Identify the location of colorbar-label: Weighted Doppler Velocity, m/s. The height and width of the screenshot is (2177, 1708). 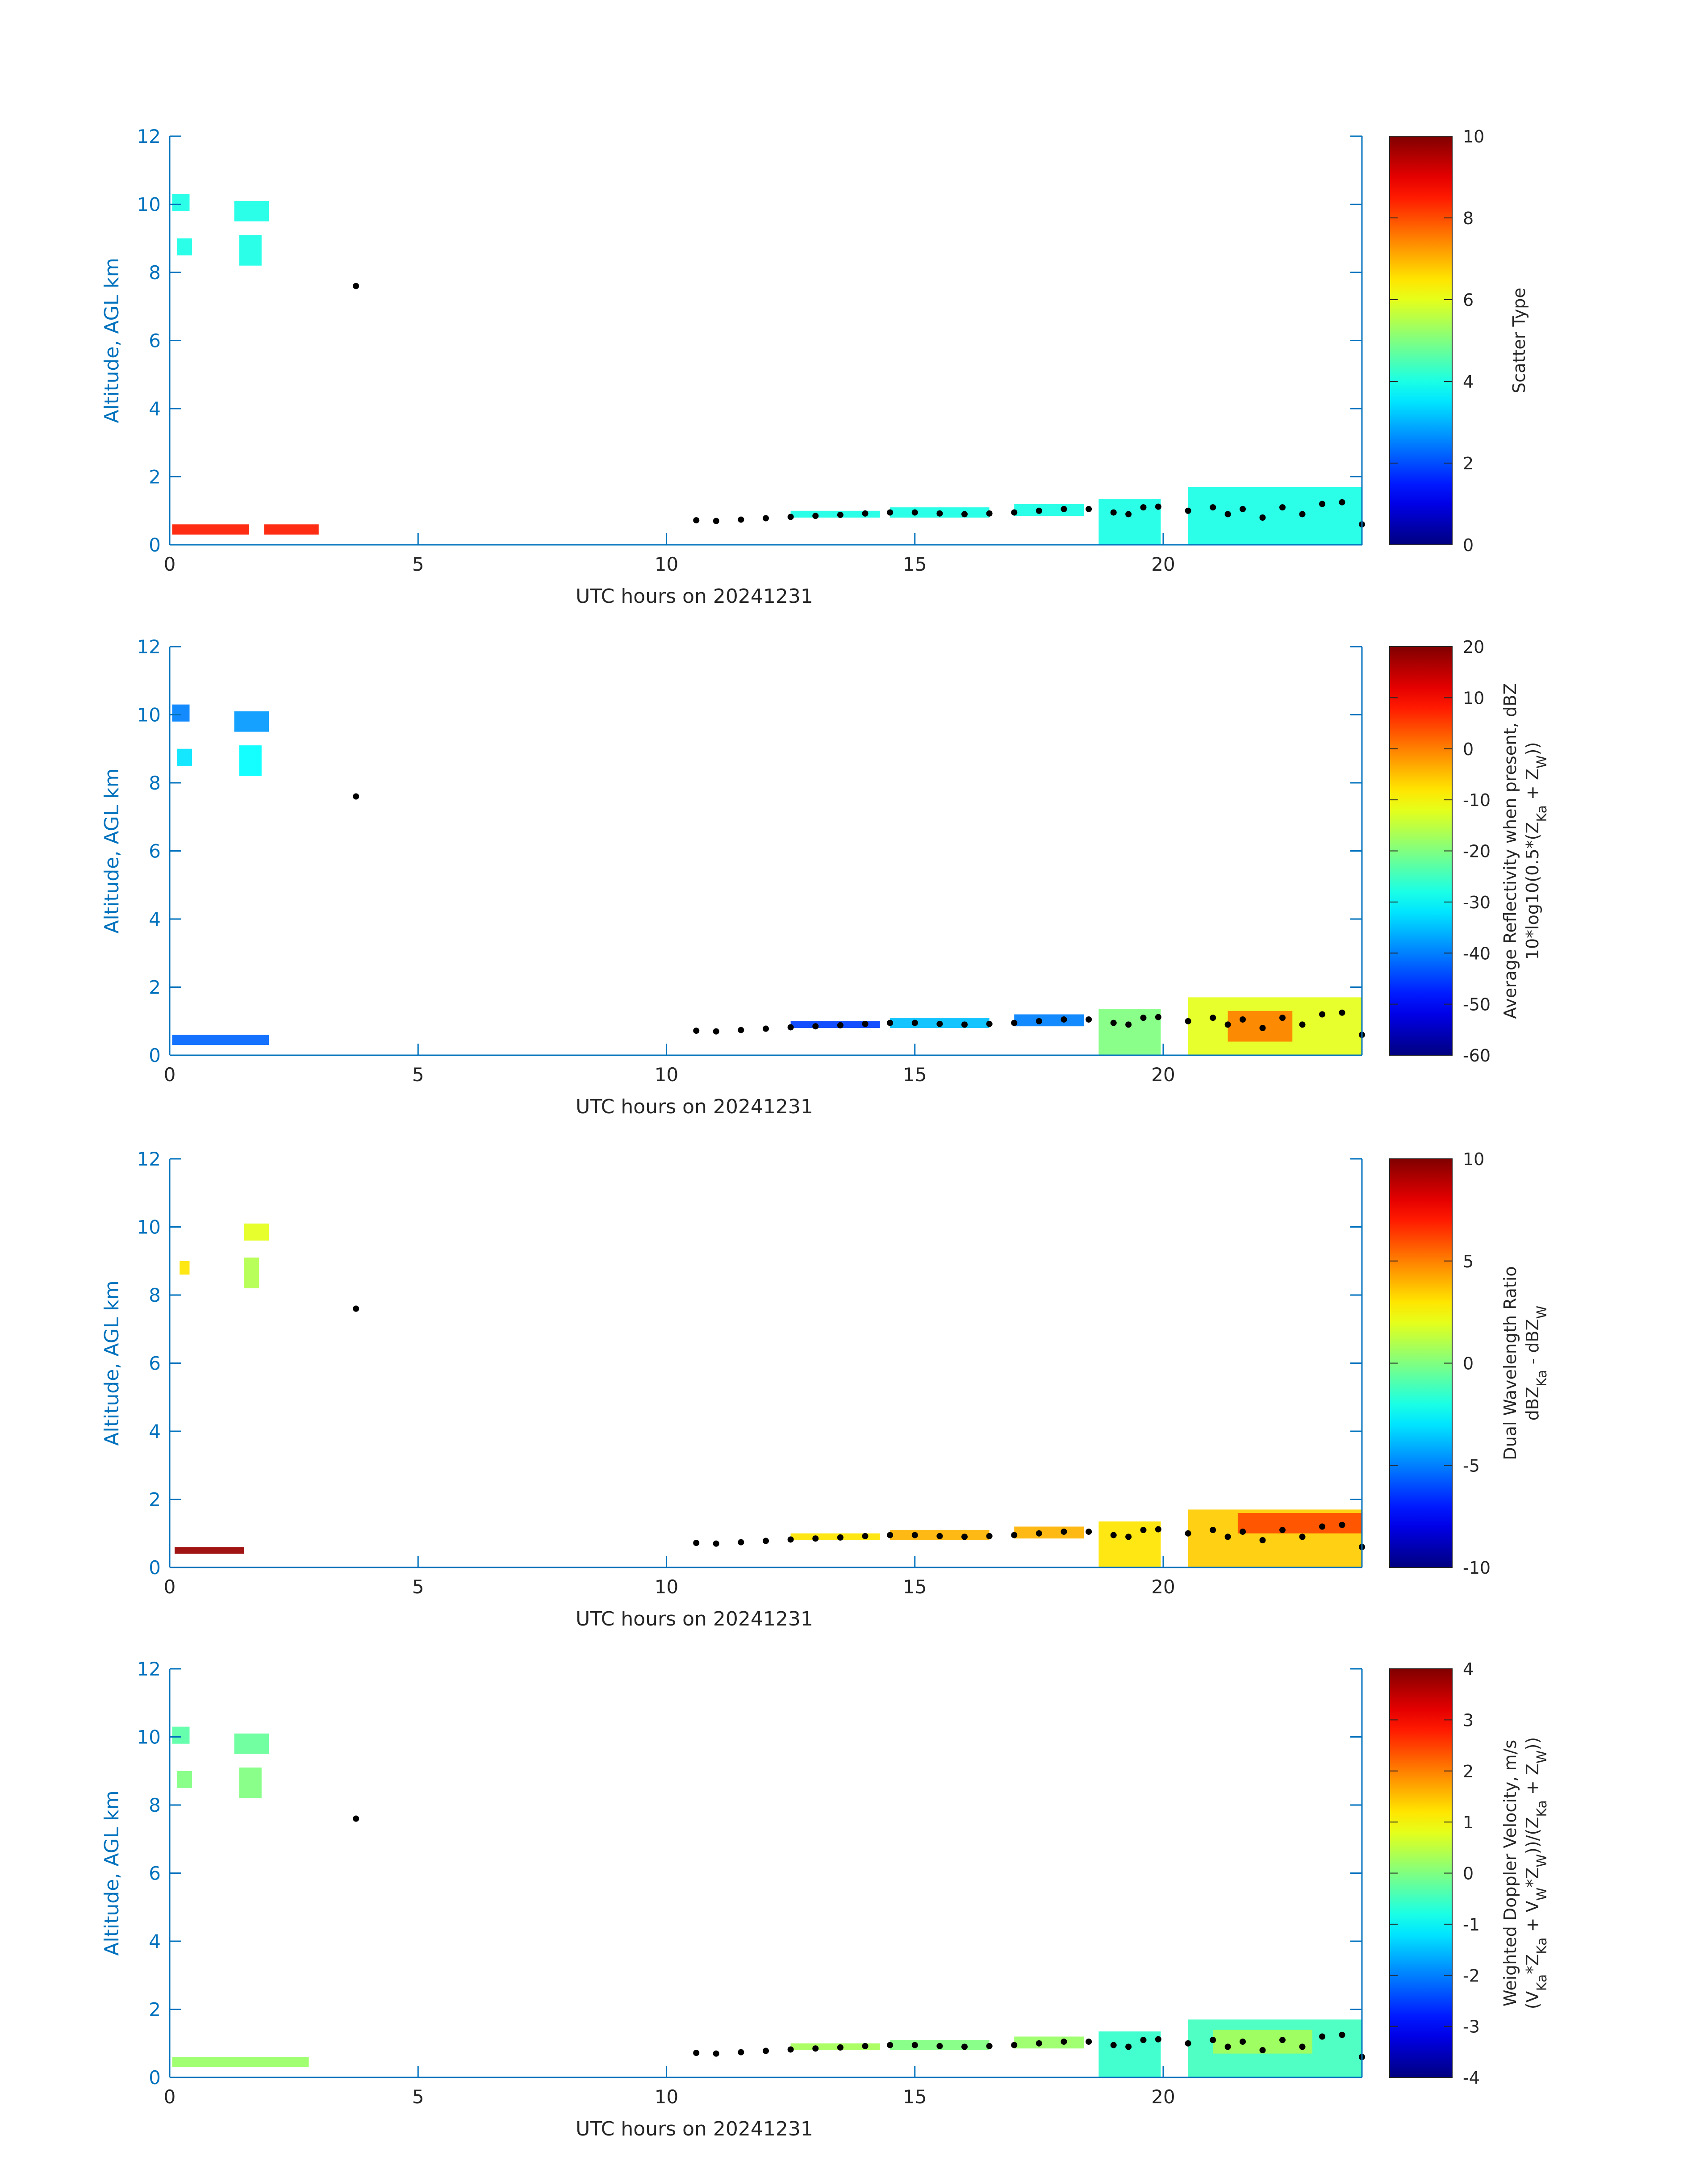
(1510, 1873).